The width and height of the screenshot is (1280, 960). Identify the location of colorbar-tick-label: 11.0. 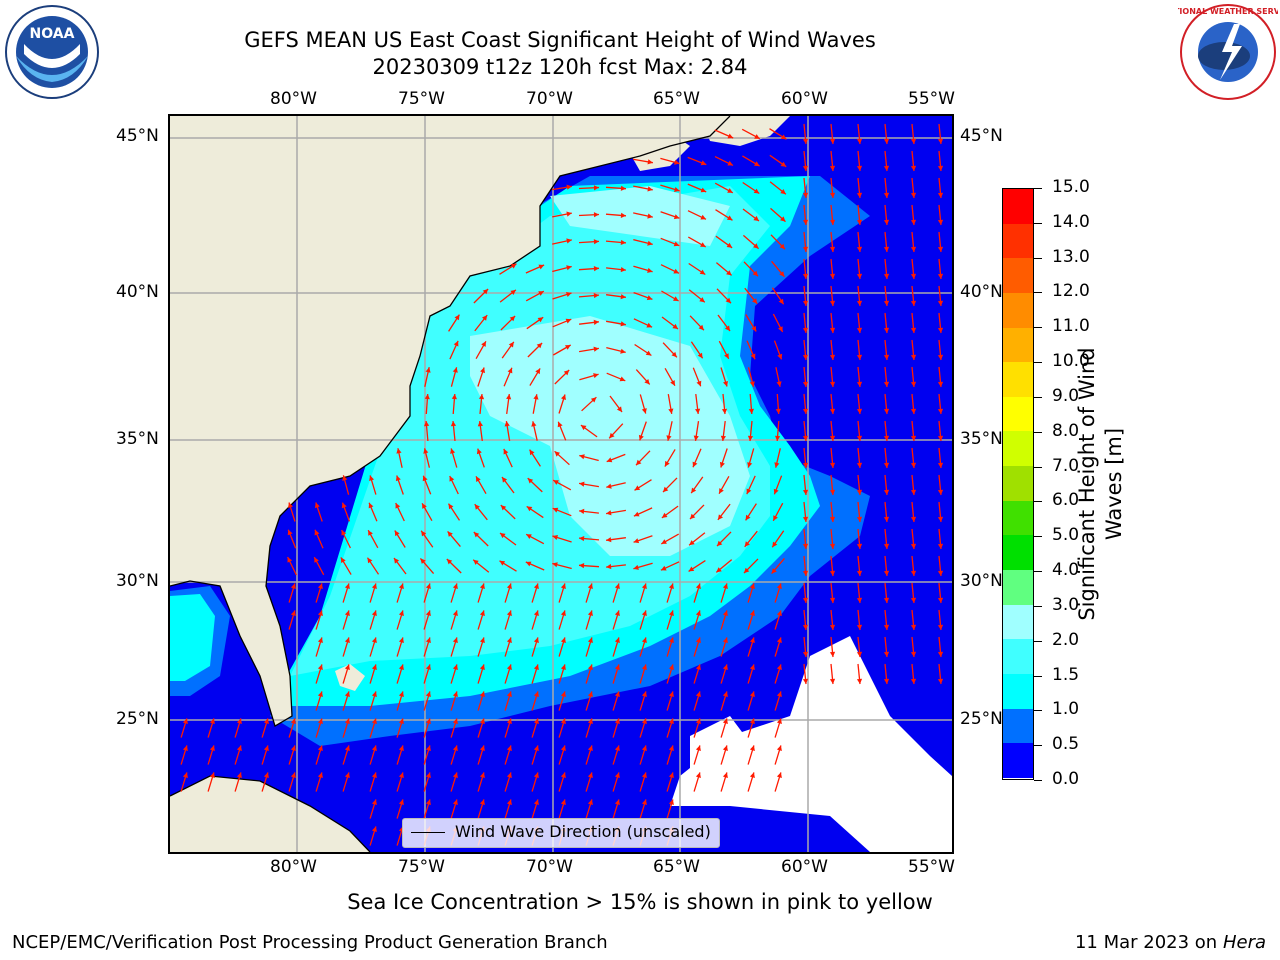
(1071, 326).